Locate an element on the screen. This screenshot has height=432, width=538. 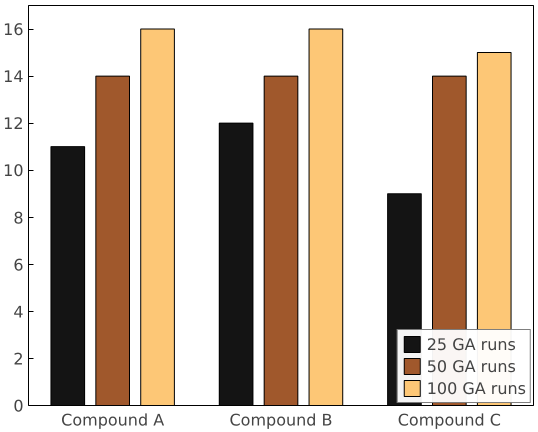
y-tick-label: 10 is located at coordinates (13, 170).